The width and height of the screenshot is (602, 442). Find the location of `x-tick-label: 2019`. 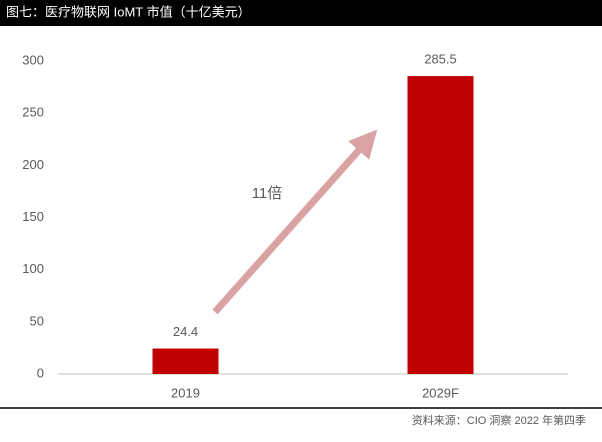

x-tick-label: 2019 is located at coordinates (185, 392).